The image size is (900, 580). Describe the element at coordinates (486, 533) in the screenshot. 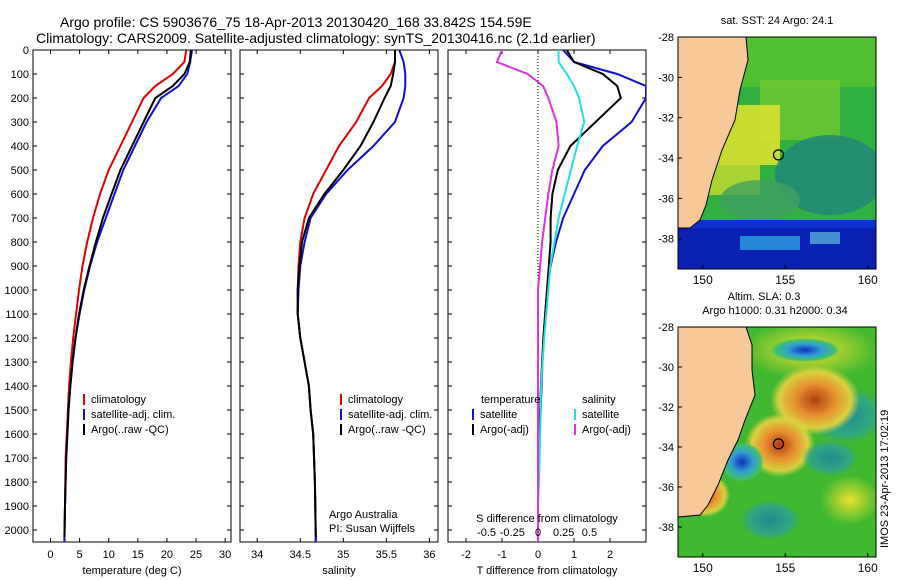

I see `salinity-diff-tick-label: -0.5` at that location.